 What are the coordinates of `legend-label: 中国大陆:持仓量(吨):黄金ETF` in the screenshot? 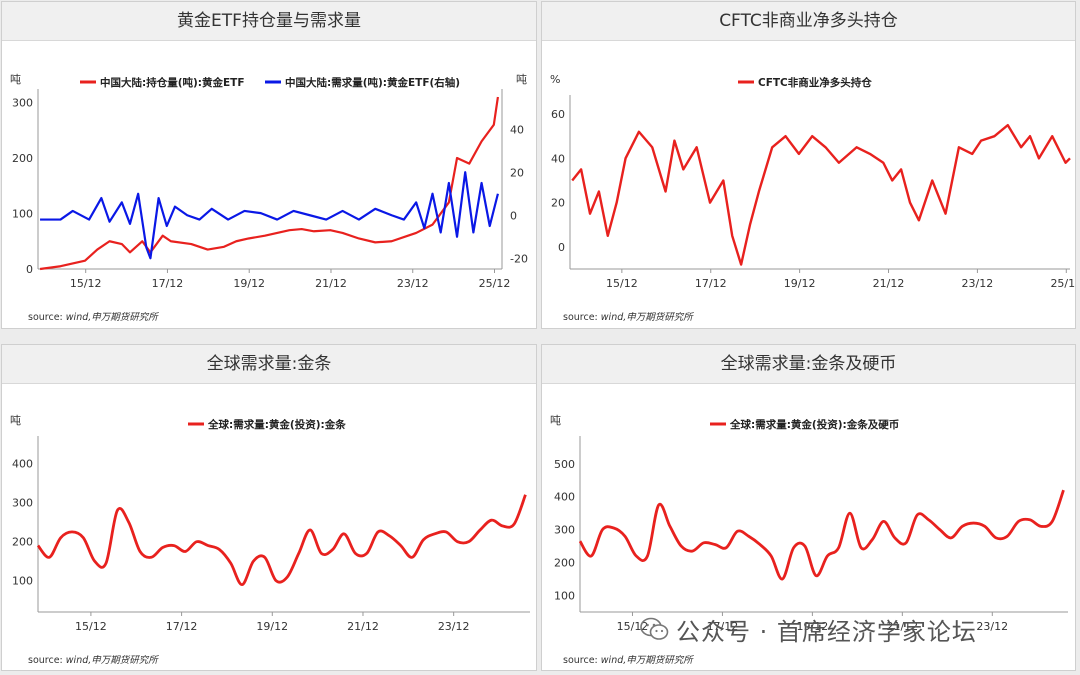 It's located at (172, 82).